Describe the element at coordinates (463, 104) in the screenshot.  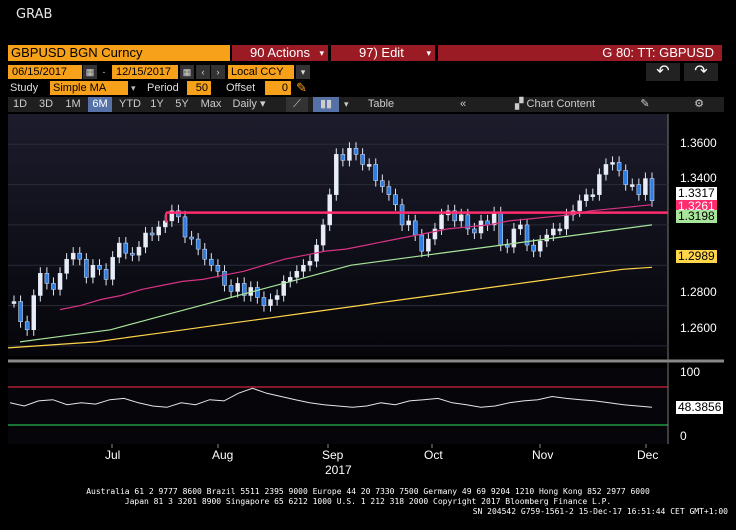
I see `collapse-left-icon: «` at that location.